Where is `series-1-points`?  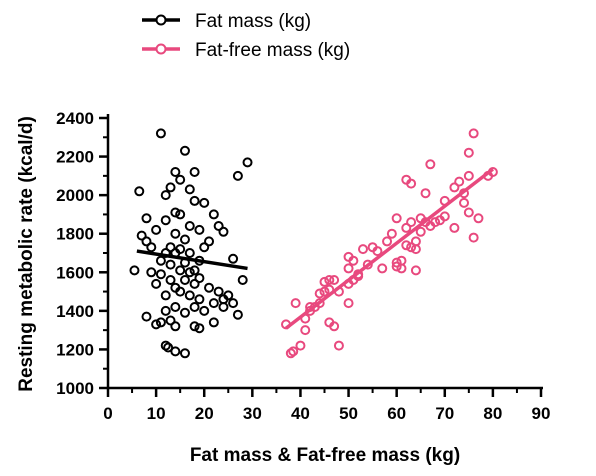
series-1-points is located at coordinates (191, 243).